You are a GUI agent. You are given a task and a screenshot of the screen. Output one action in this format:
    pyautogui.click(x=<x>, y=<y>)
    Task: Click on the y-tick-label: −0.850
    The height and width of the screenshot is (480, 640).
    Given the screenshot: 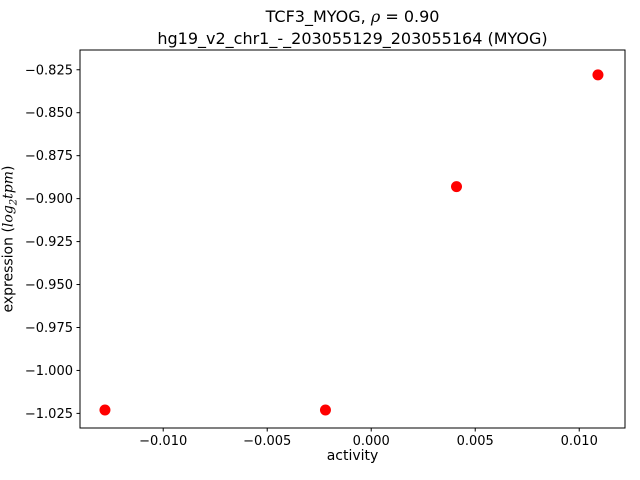 What is the action you would take?
    pyautogui.click(x=49, y=113)
    